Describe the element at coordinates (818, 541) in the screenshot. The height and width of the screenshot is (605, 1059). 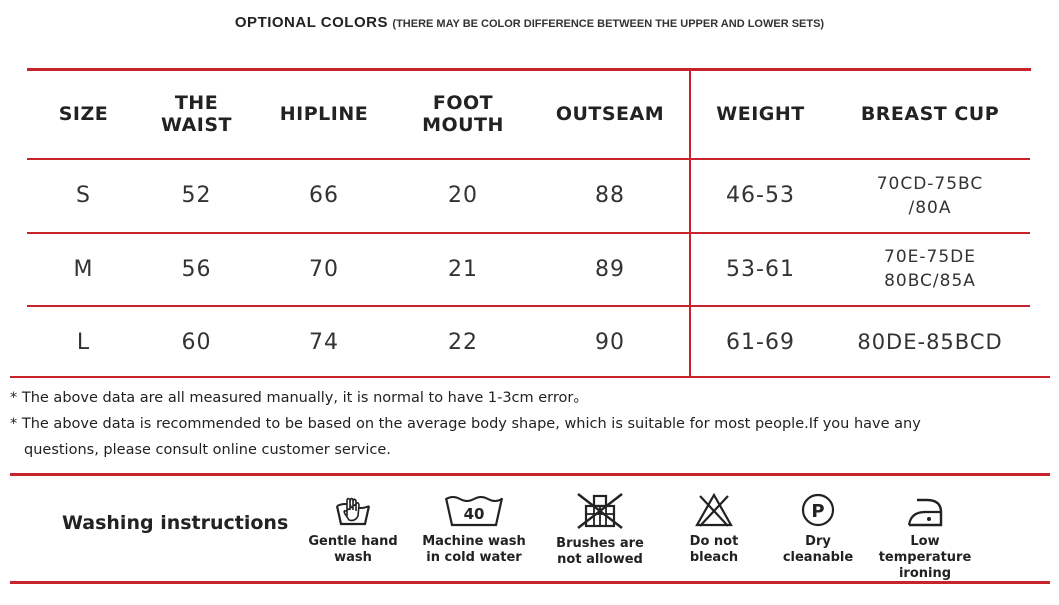
I see `wash-item-line-1: Dry` at that location.